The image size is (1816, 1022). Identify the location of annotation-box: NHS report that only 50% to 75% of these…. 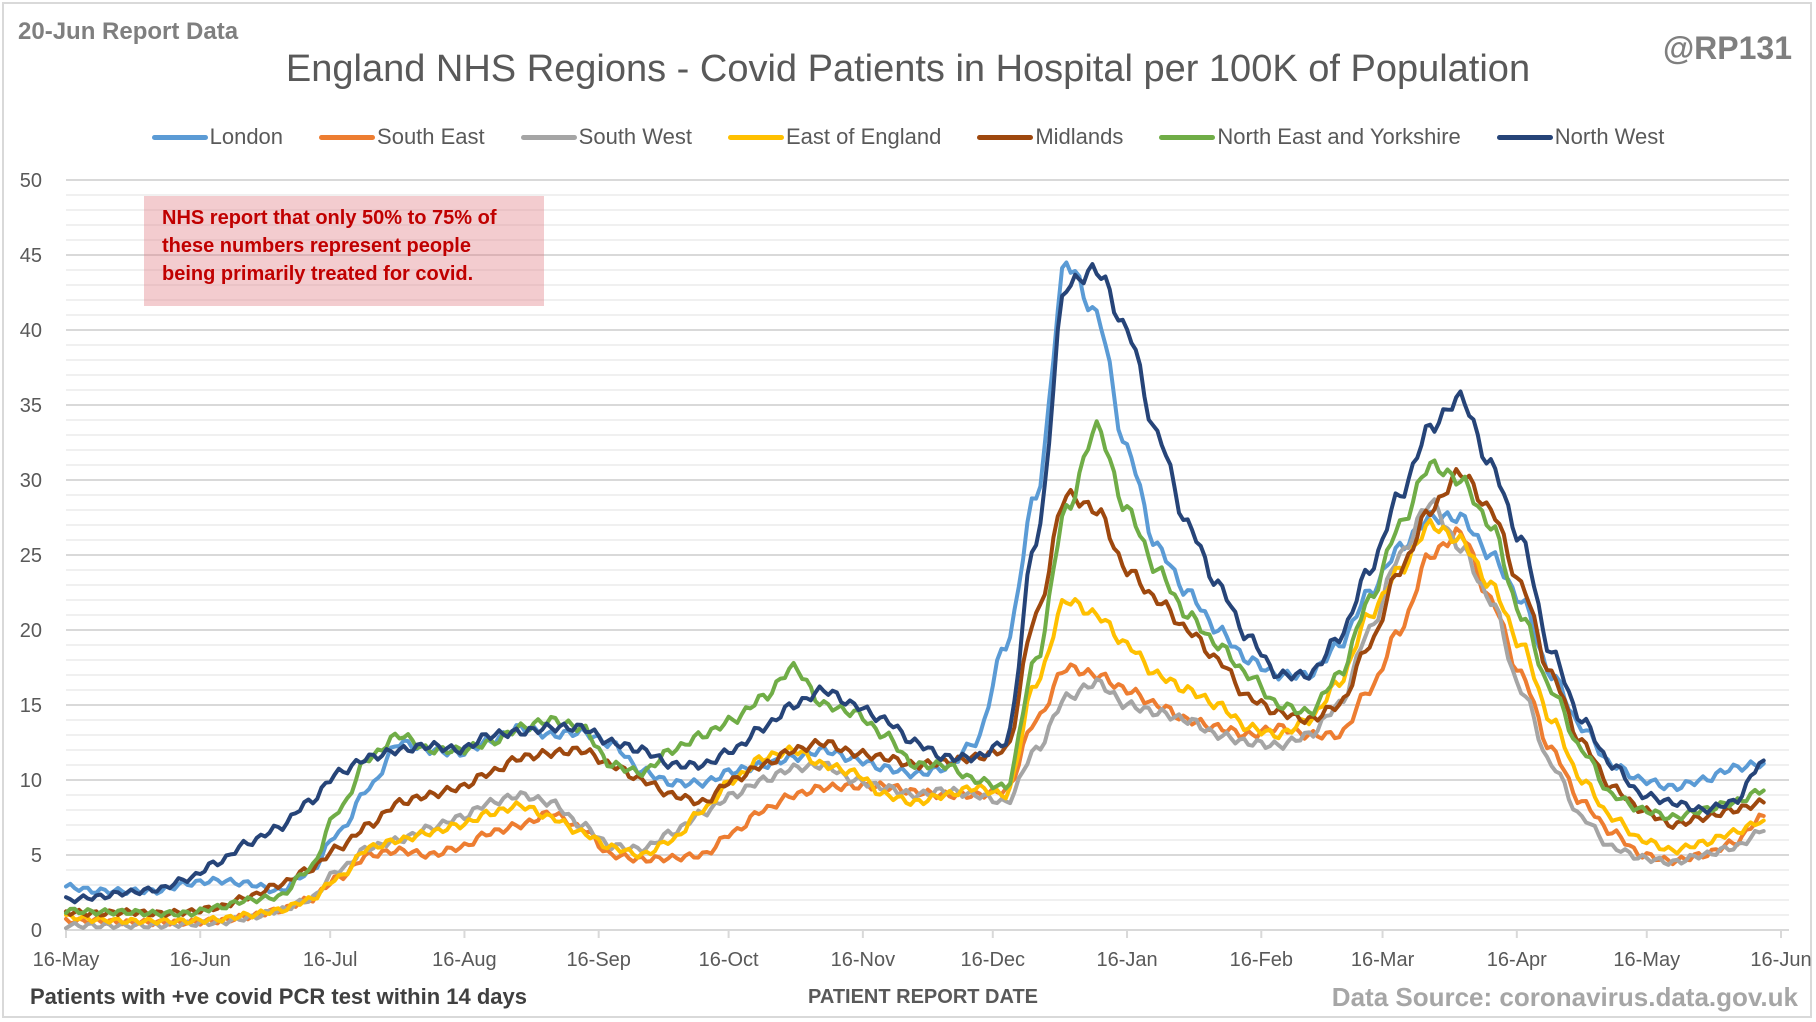
(344, 251).